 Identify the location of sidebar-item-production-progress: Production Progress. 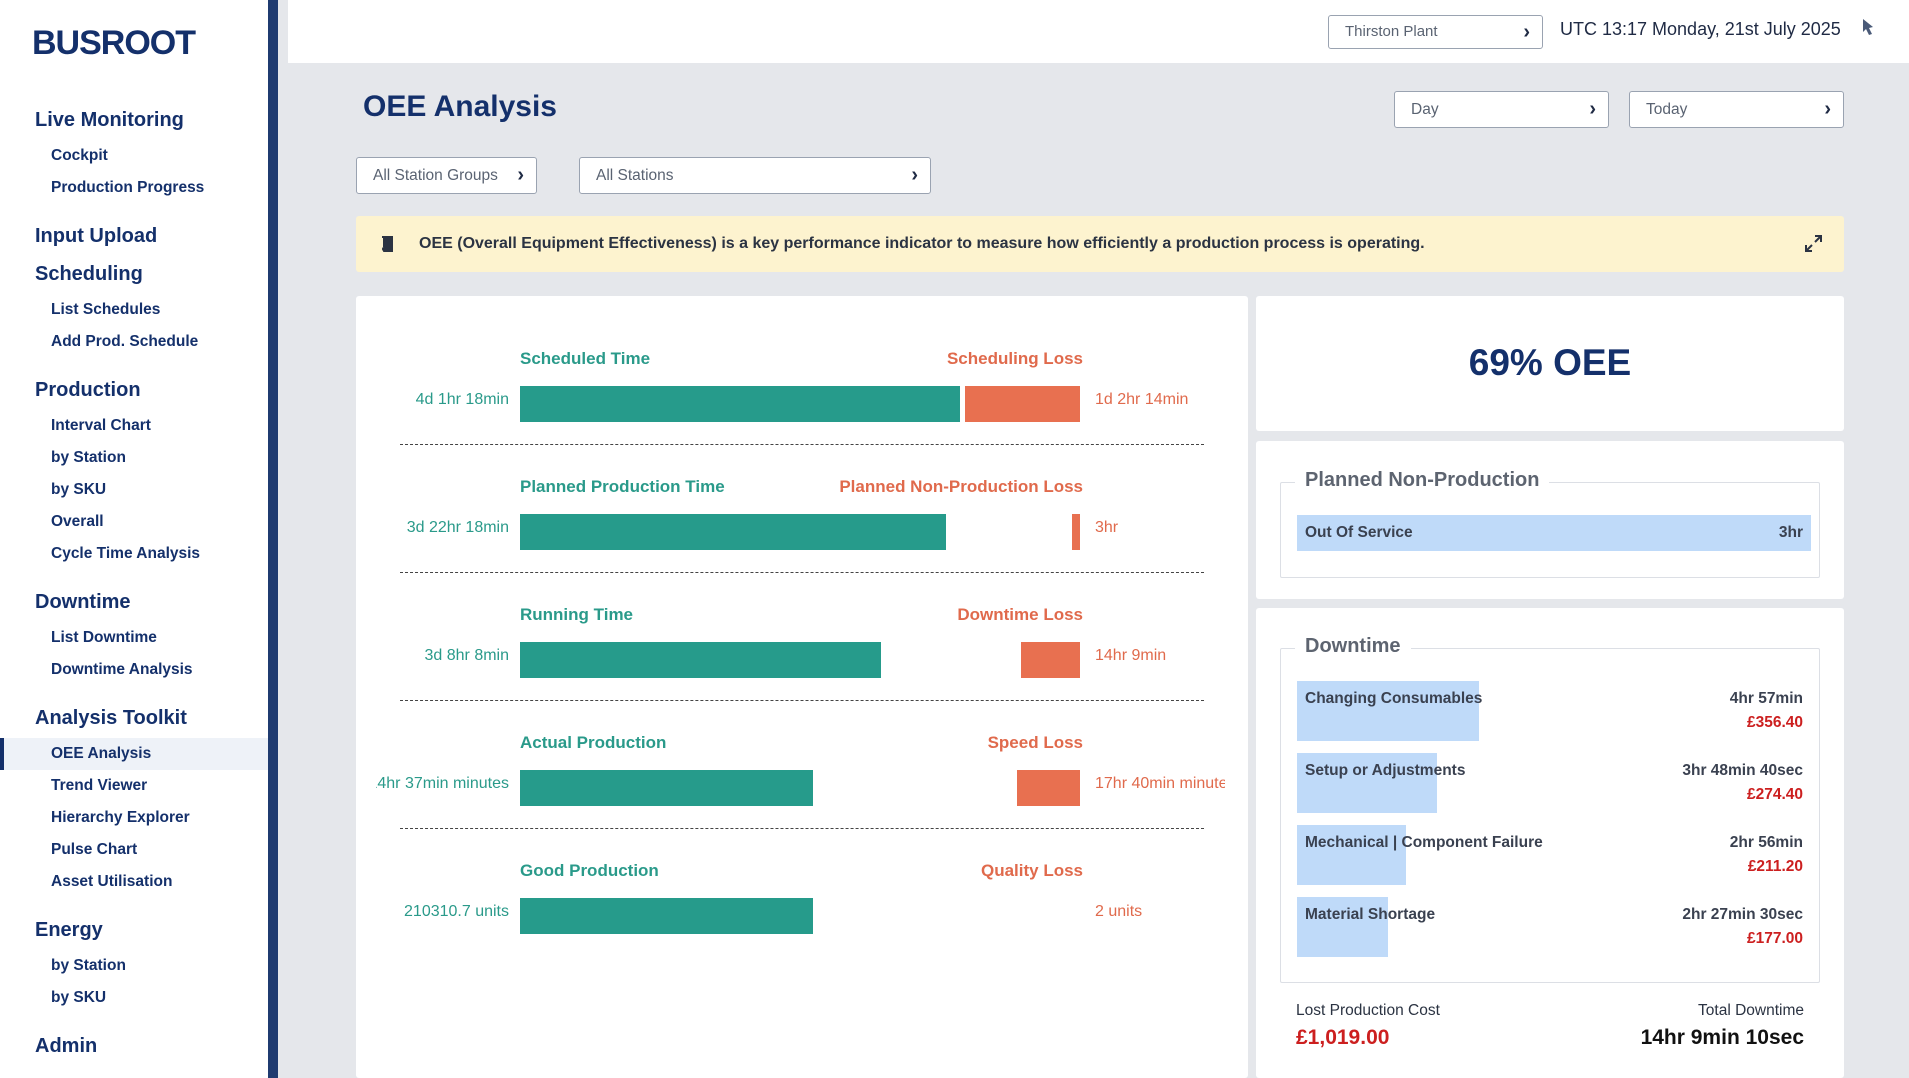
(128, 187).